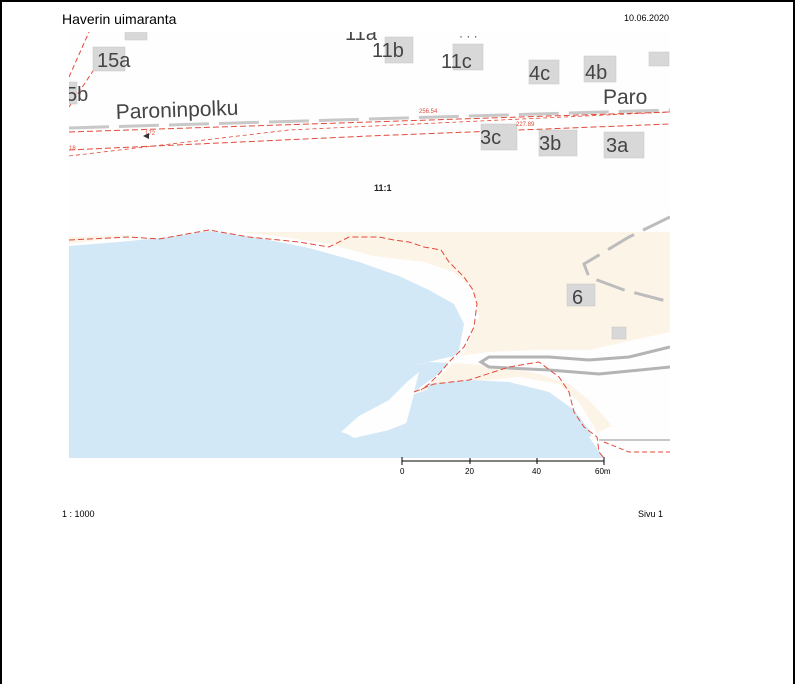 This screenshot has height=684, width=798. I want to click on building-3b, so click(558, 143).